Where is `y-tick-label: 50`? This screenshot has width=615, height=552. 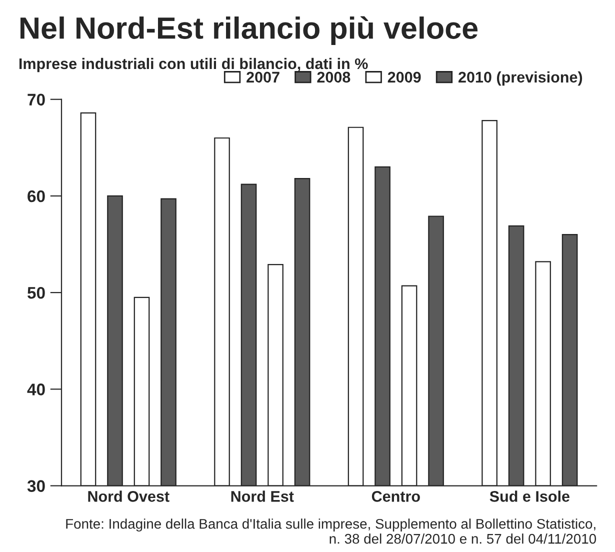 y-tick-label: 50 is located at coordinates (36, 292).